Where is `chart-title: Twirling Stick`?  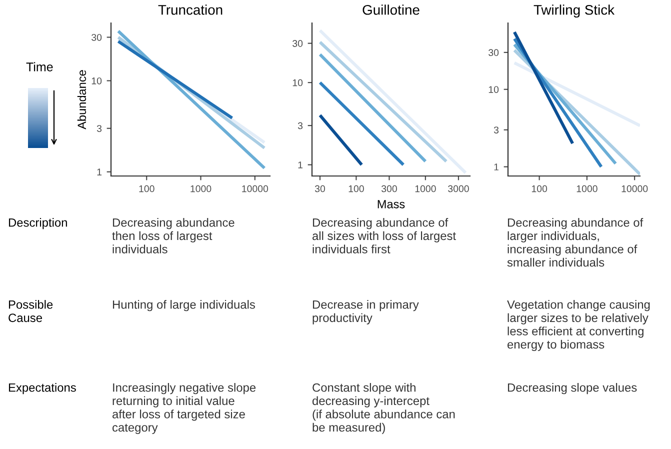 chart-title: Twirling Stick is located at coordinates (574, 11).